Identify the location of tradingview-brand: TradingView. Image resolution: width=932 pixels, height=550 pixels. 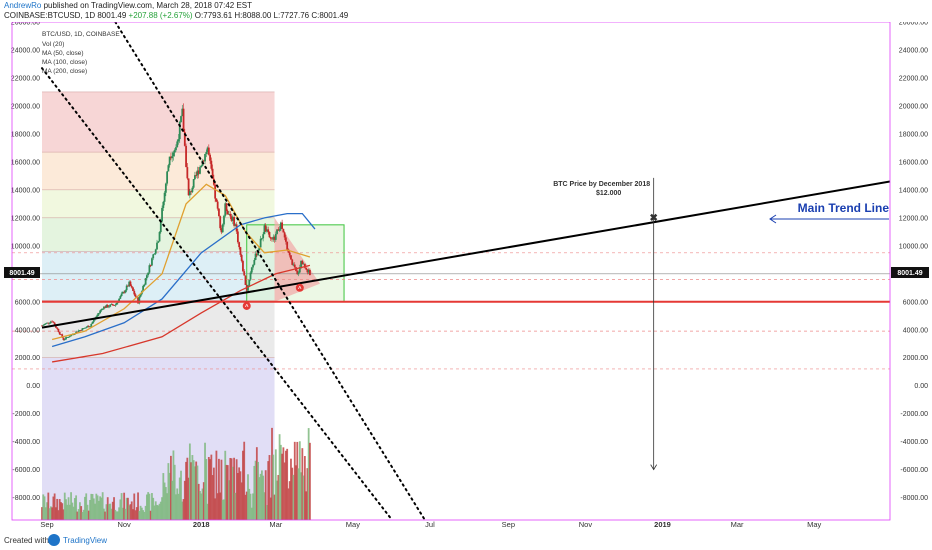
(85, 540).